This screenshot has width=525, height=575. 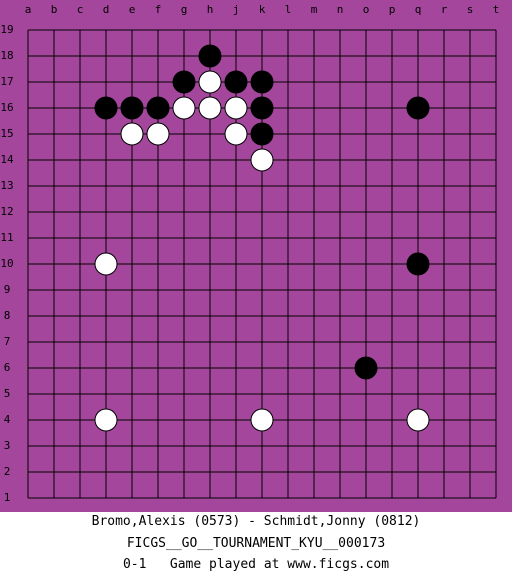 What do you see at coordinates (6, 55) in the screenshot?
I see `row-label: 18` at bounding box center [6, 55].